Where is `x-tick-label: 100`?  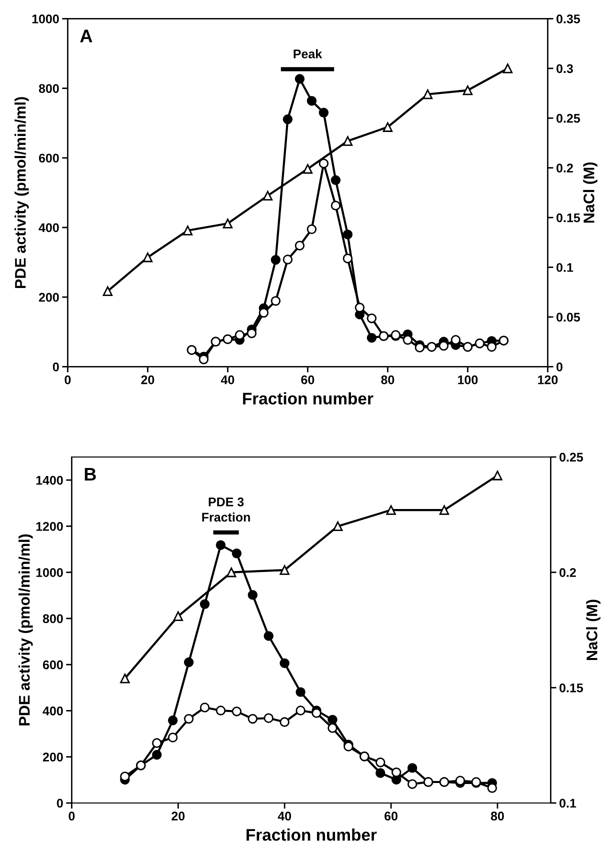
x-tick-label: 100 is located at coordinates (468, 379).